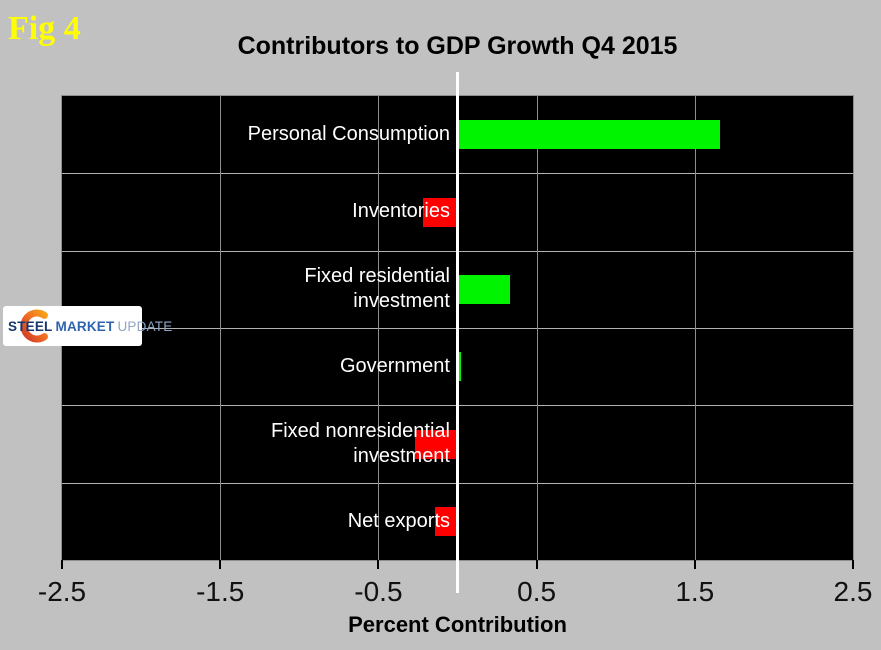  What do you see at coordinates (457, 46) in the screenshot?
I see `chart-title: Contributors to GDP Growth Q4 2015` at bounding box center [457, 46].